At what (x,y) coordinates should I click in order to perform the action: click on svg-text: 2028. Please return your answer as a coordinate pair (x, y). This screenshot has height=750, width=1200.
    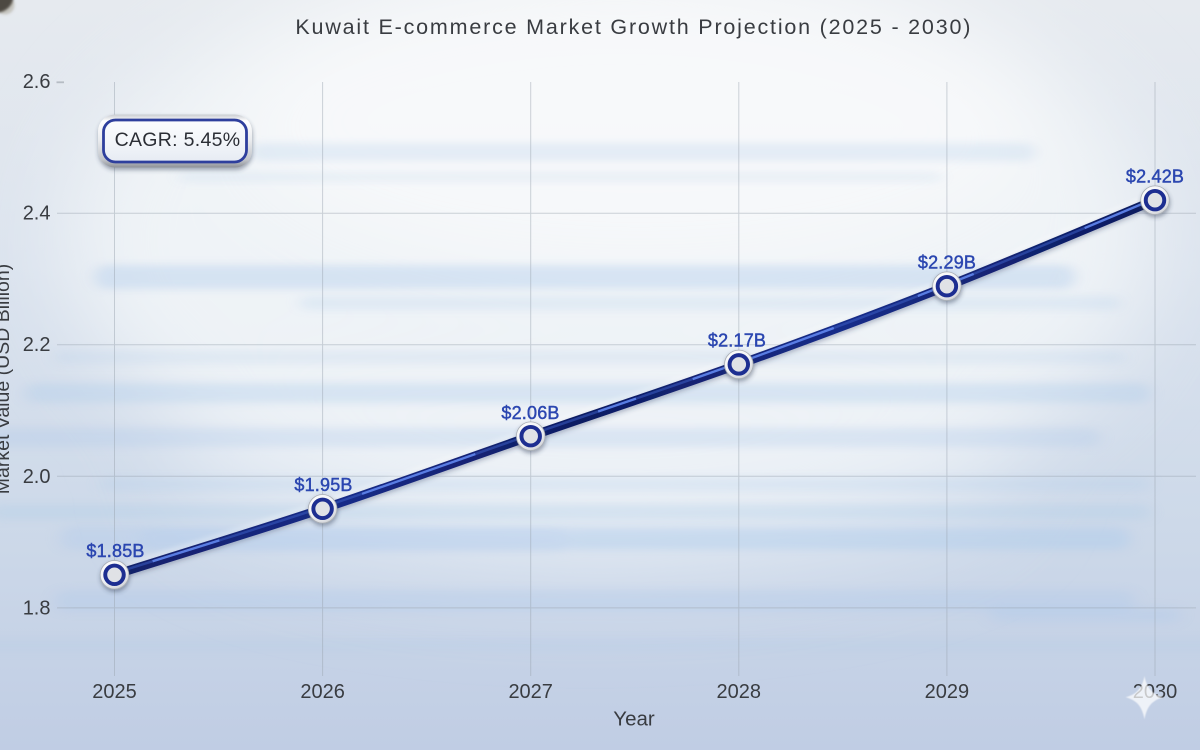
    Looking at the image, I should click on (739, 692).